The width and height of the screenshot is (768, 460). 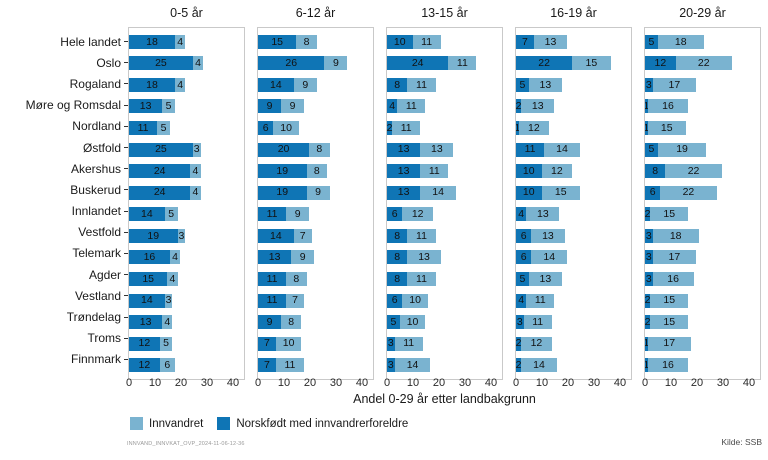 What do you see at coordinates (315, 278) in the screenshot?
I see `stacked-bar: 11 8` at bounding box center [315, 278].